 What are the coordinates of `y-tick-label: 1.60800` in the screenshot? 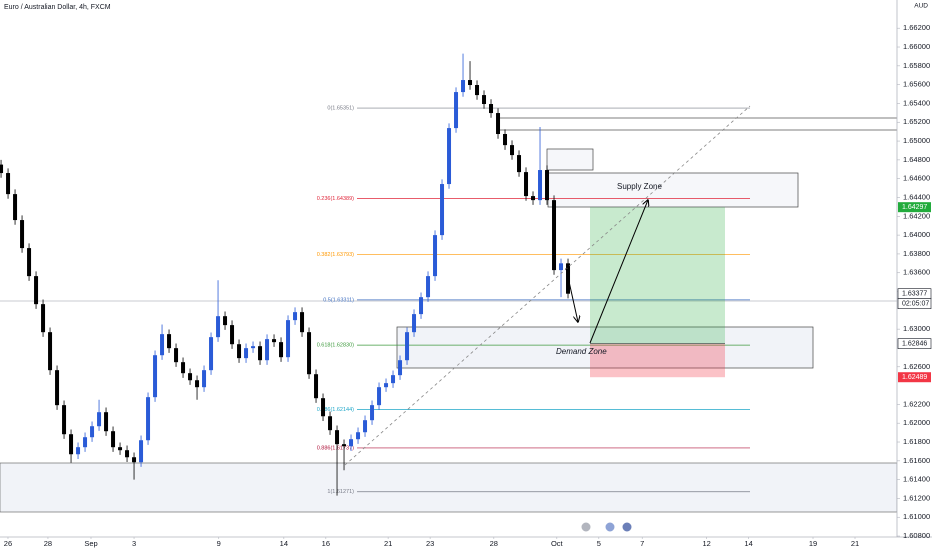 It's located at (916, 535).